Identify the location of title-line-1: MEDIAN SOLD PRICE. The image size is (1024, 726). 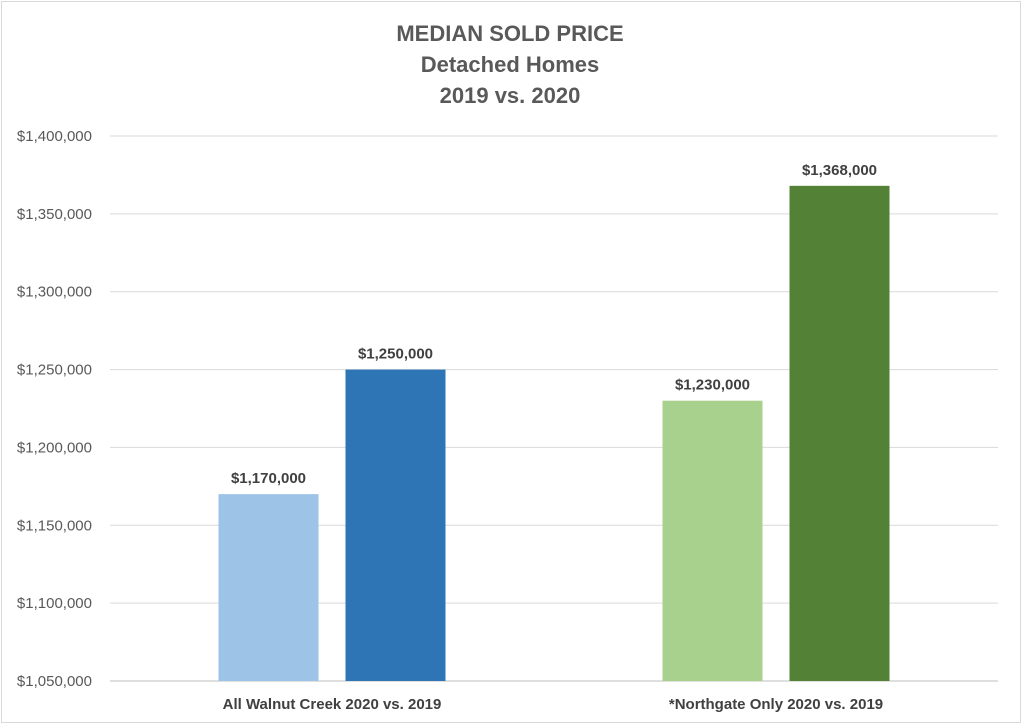
(510, 33).